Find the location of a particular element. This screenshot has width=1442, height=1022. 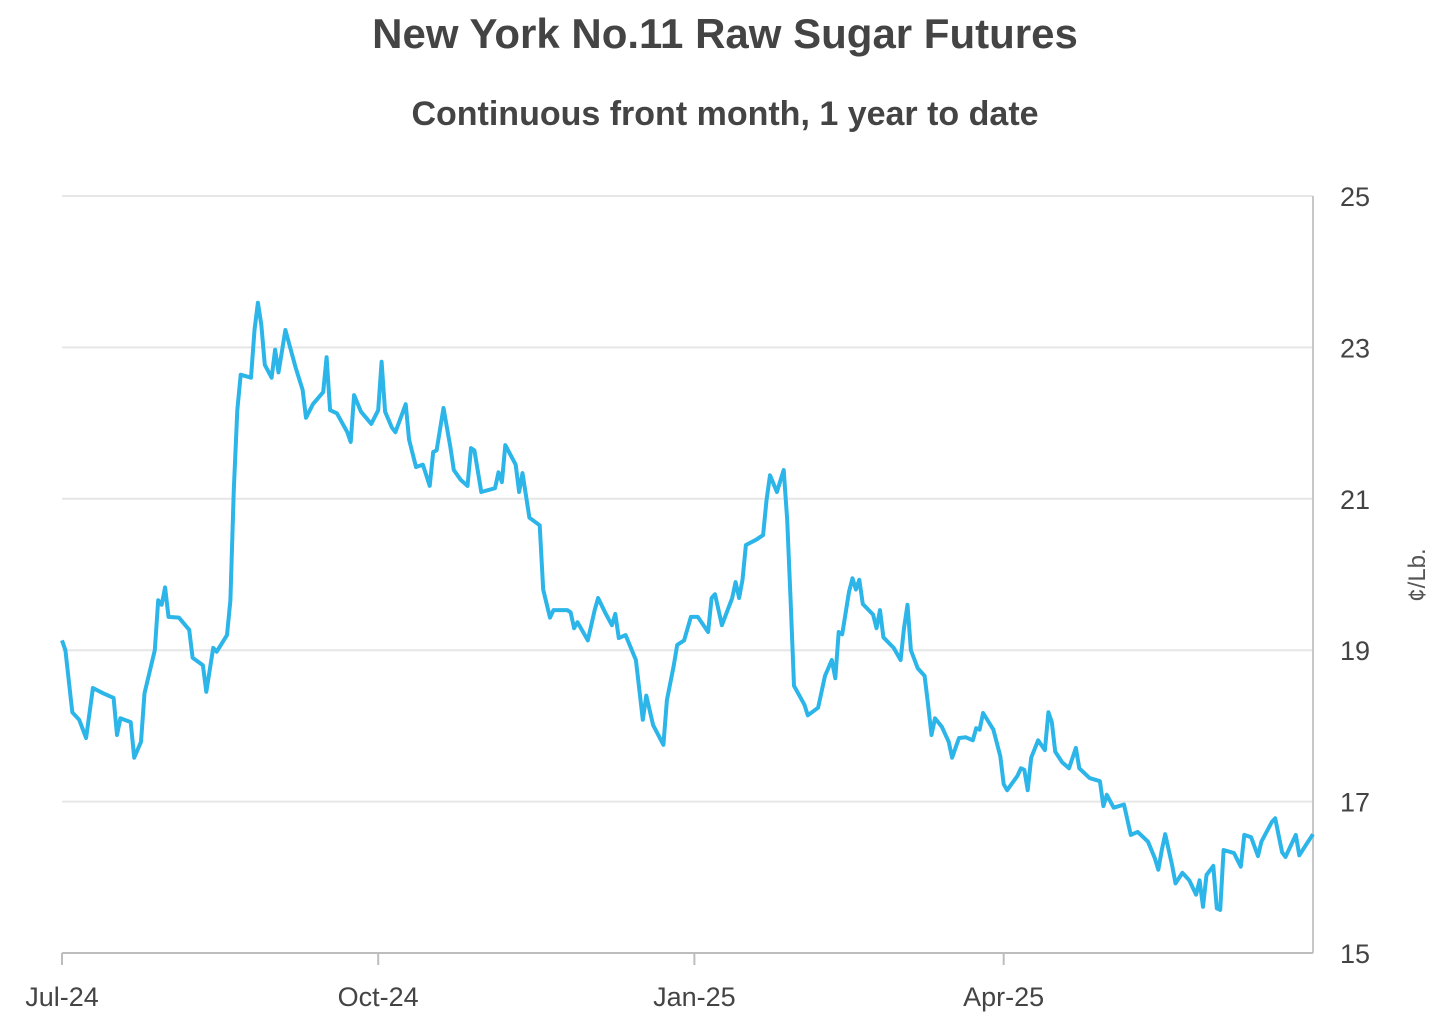

y-tick-label: 15 is located at coordinates (1355, 954).